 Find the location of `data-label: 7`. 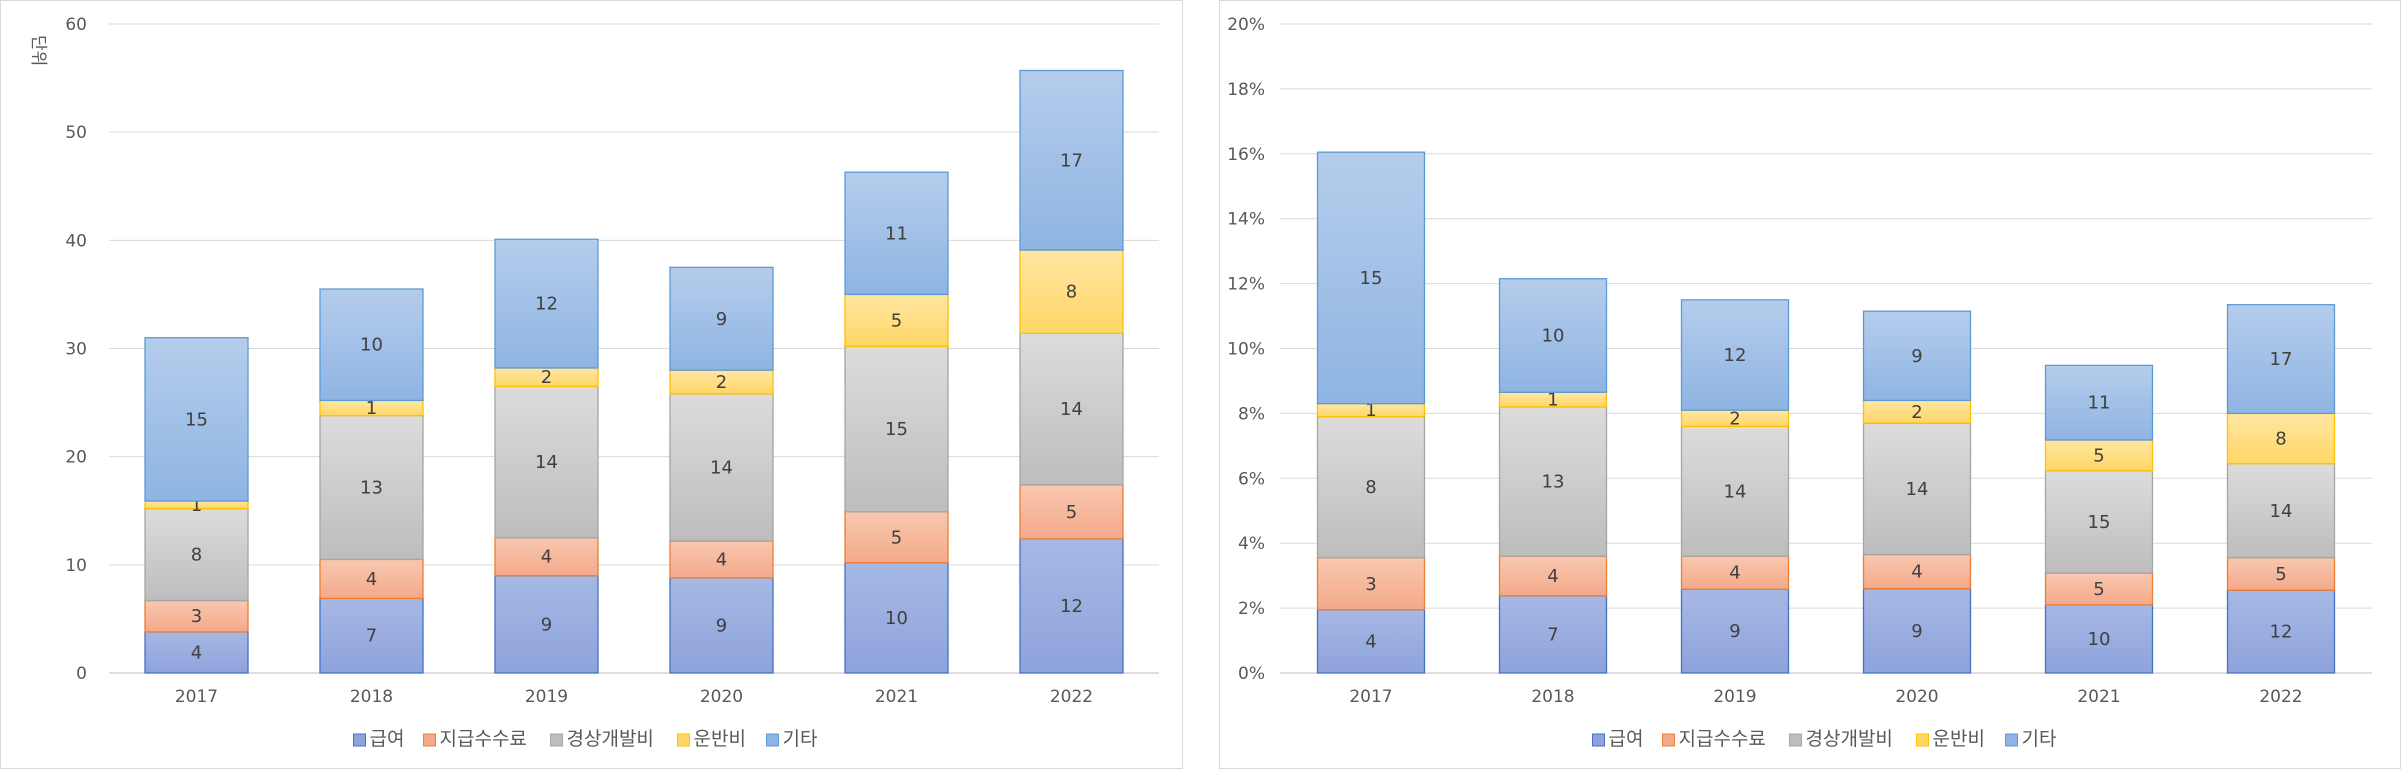

data-label: 7 is located at coordinates (1552, 634).